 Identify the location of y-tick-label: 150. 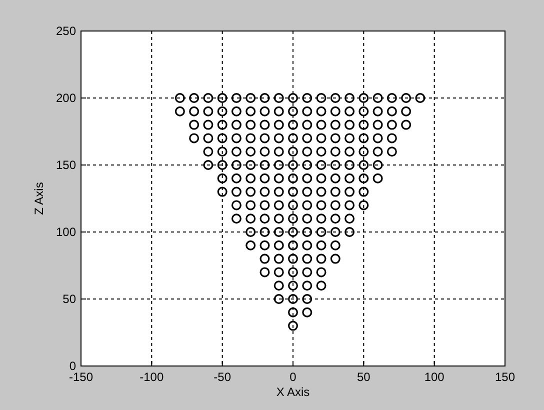
(66, 165).